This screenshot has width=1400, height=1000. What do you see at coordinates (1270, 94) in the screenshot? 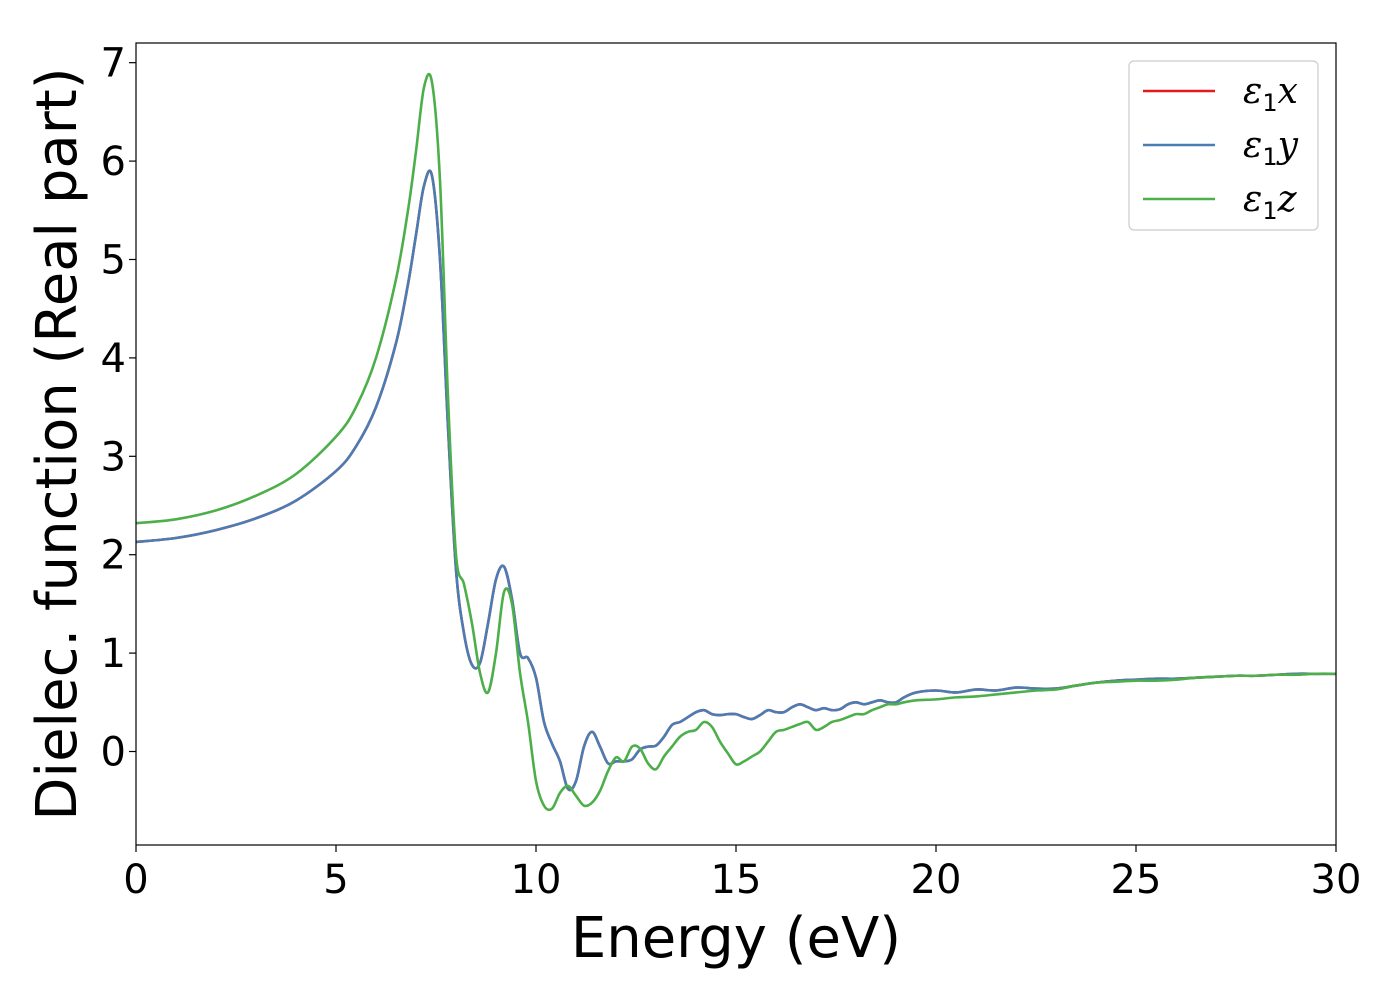
I see `legend-label-1: ε1x` at bounding box center [1270, 94].